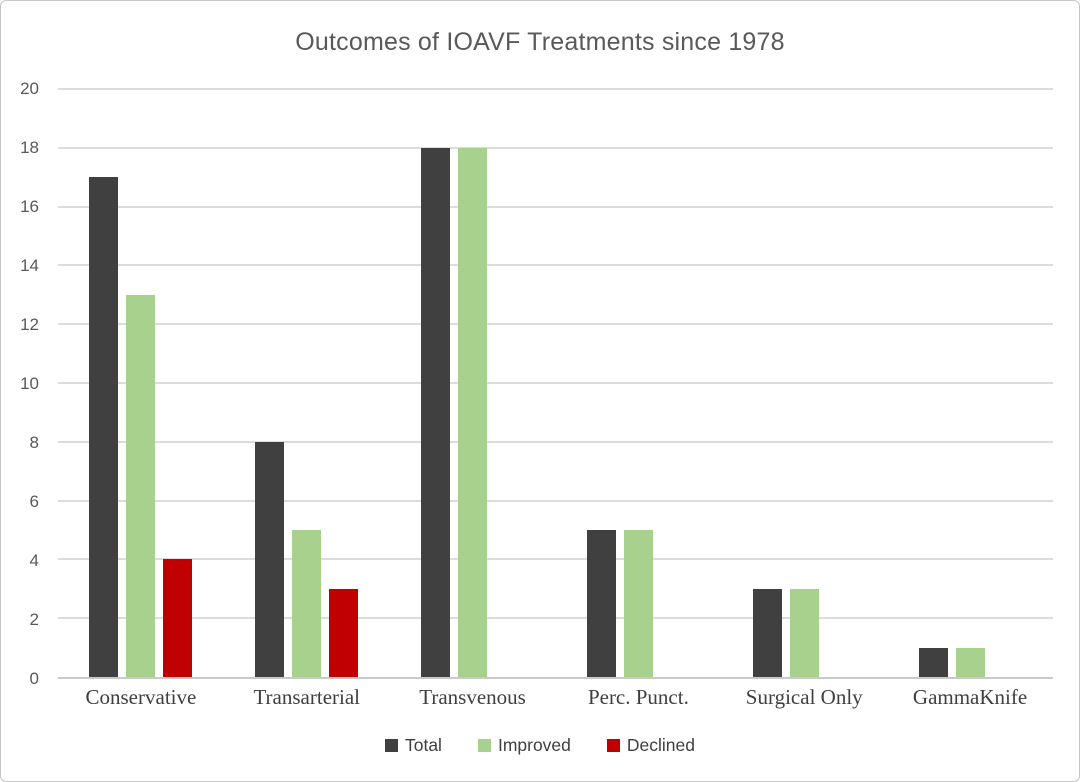  Describe the element at coordinates (29, 88) in the screenshot. I see `y-tick-label: 20` at that location.